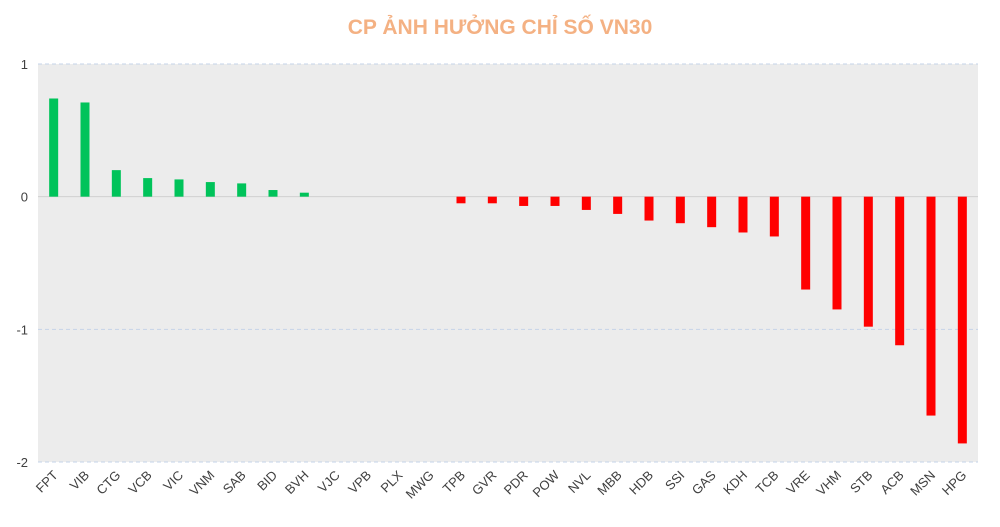 This screenshot has height=527, width=1000. What do you see at coordinates (641, 483) in the screenshot?
I see `x-tick-label: HDB` at bounding box center [641, 483].